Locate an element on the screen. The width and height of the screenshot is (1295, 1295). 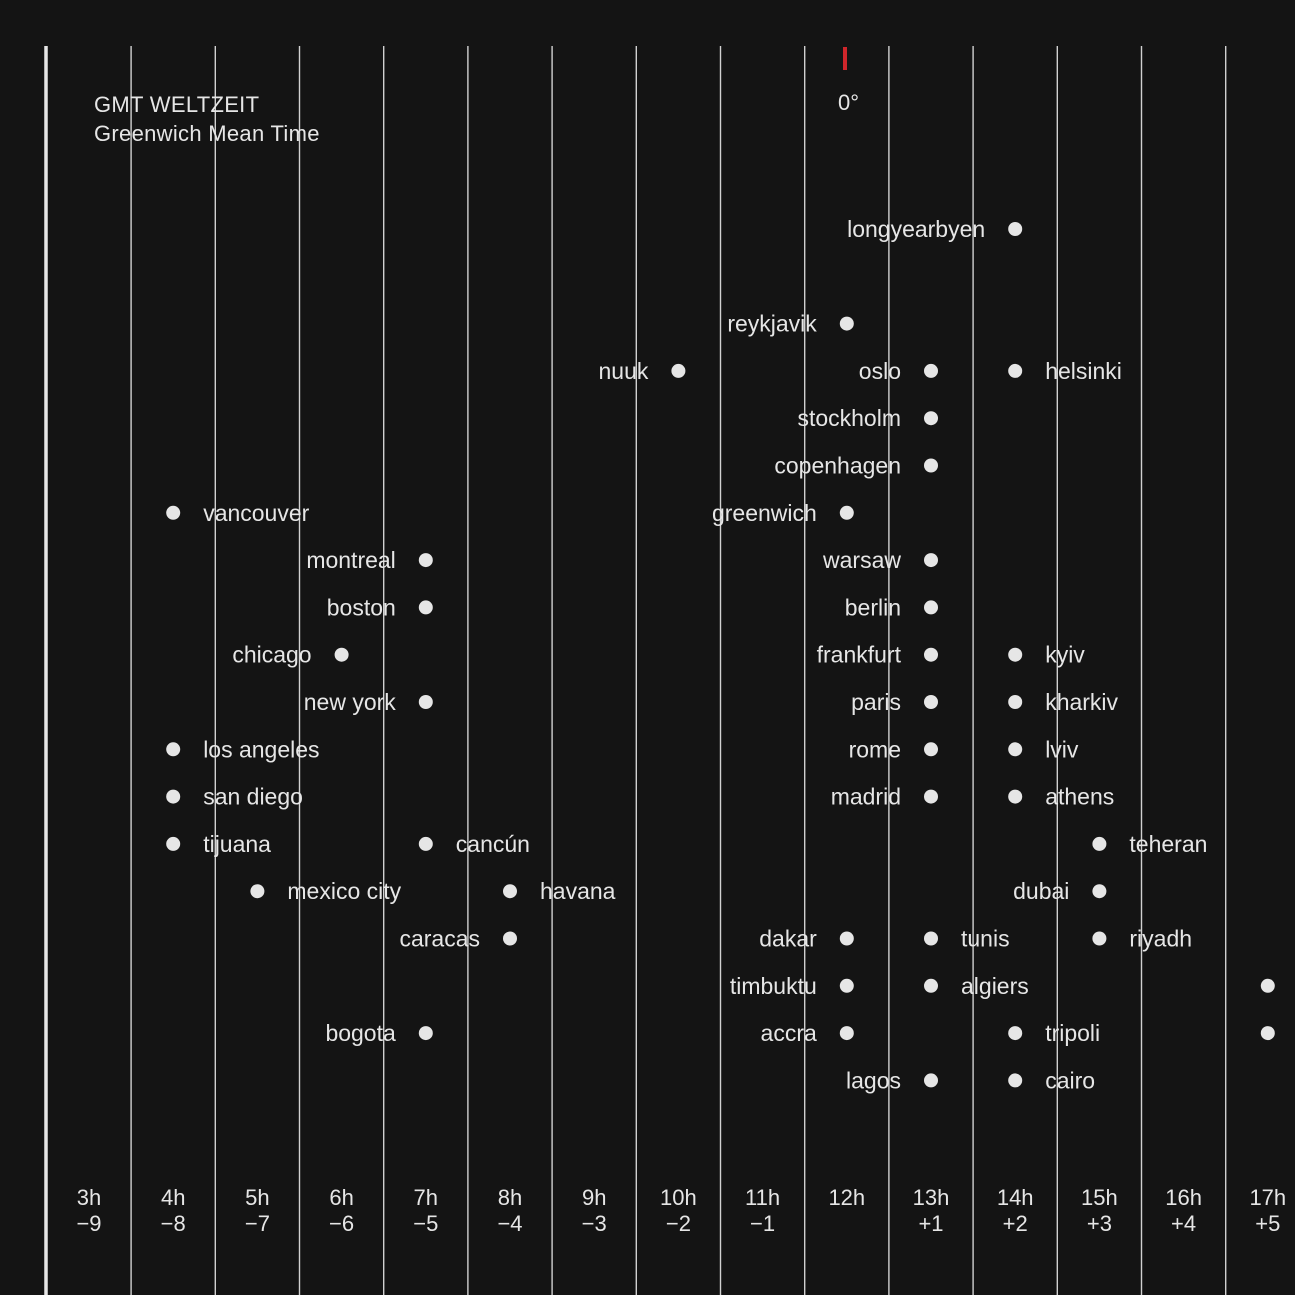
x-tick: 17h+5 is located at coordinates (1267, 1210).